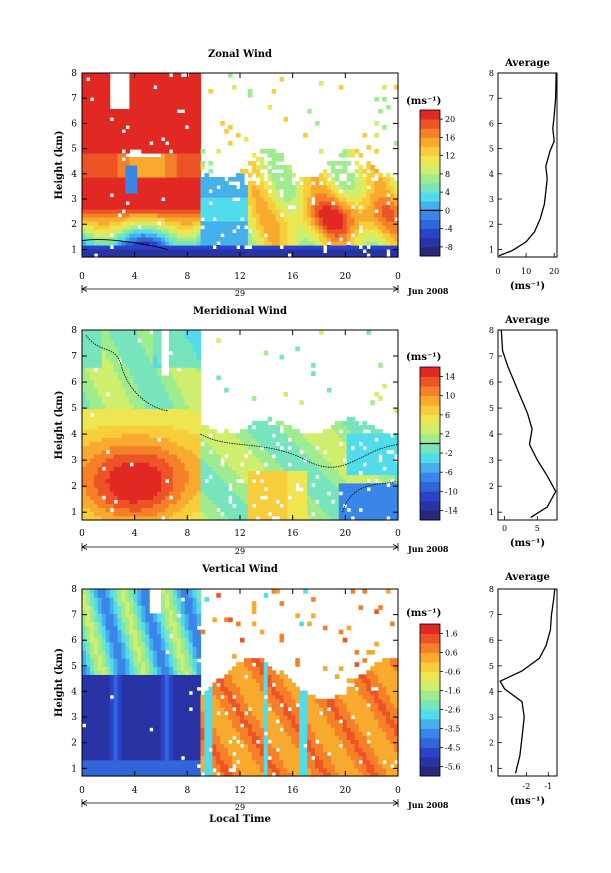 The image size is (611, 873). What do you see at coordinates (450, 396) in the screenshot?
I see `colorbar-tick-label: 10` at bounding box center [450, 396].